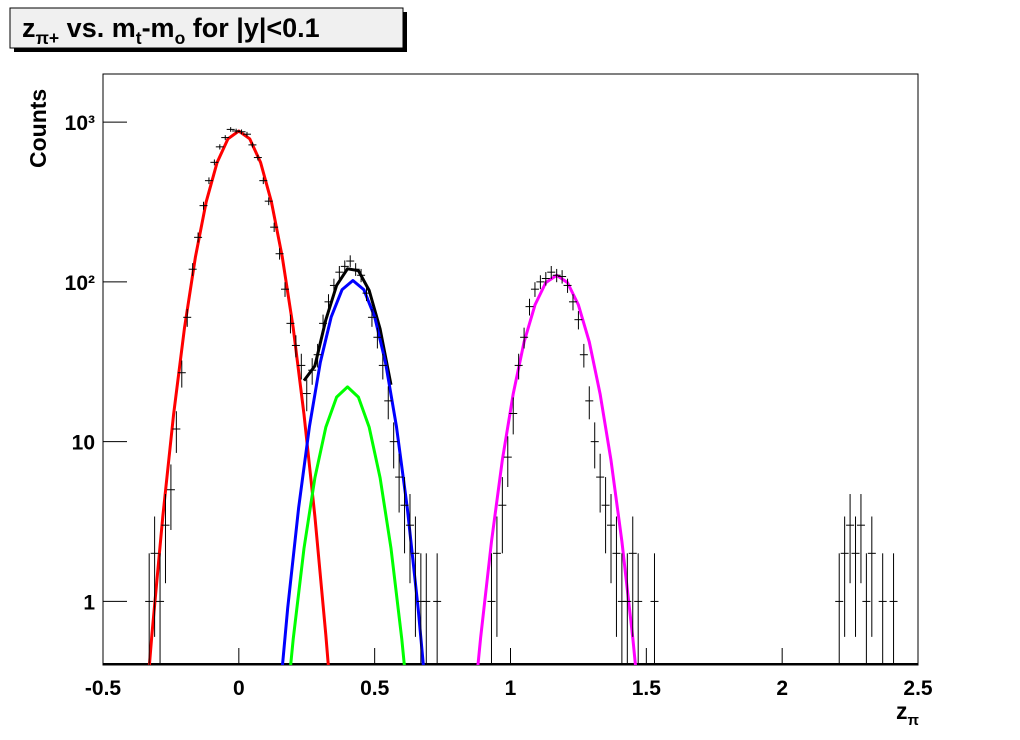  Describe the element at coordinates (83, 443) in the screenshot. I see `y-tick-label: 10` at that location.